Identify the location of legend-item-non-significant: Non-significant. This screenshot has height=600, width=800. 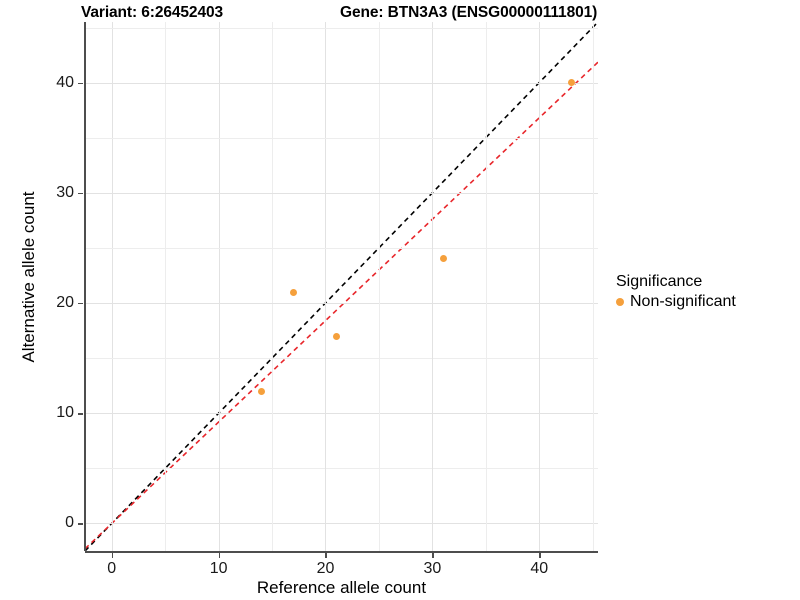
(676, 302).